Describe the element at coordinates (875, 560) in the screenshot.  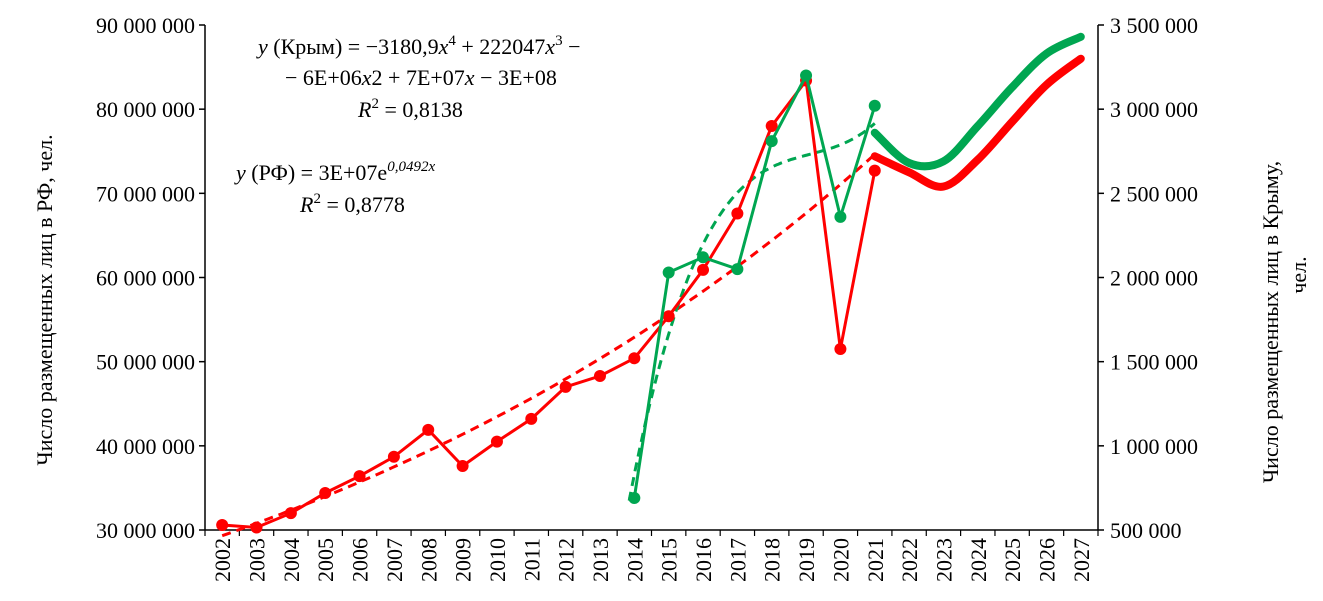
I see `x-tick-label: 2021` at that location.